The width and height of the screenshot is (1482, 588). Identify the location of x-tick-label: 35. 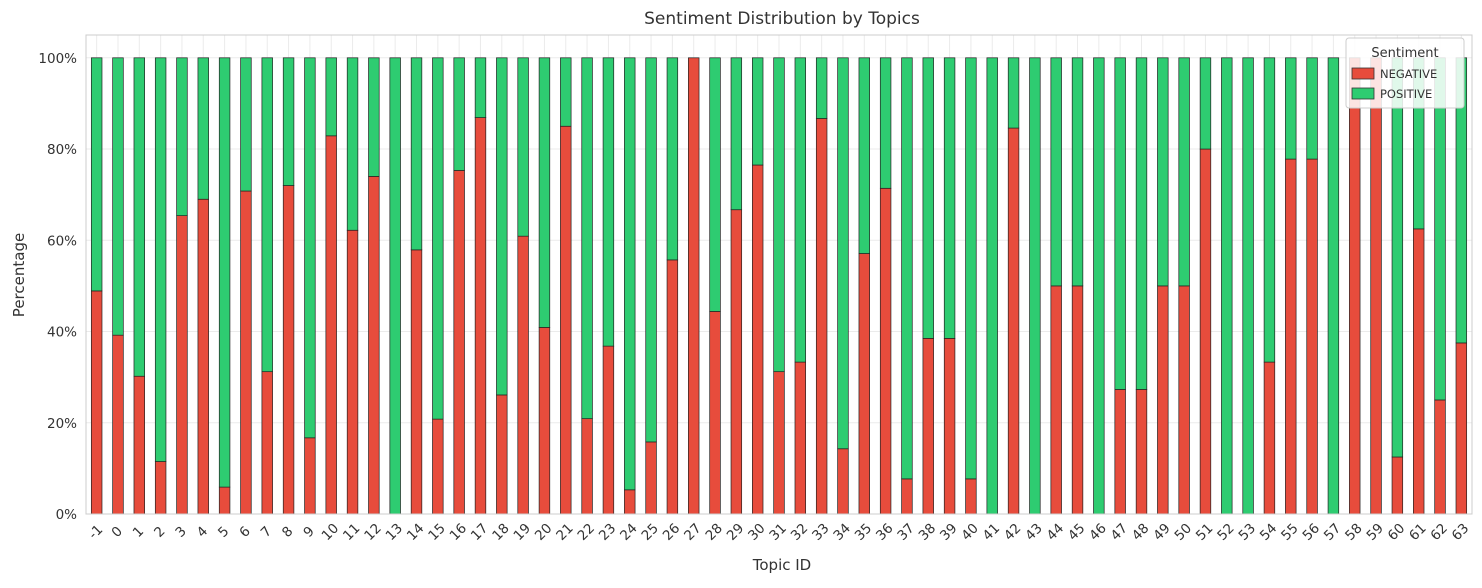
(863, 531).